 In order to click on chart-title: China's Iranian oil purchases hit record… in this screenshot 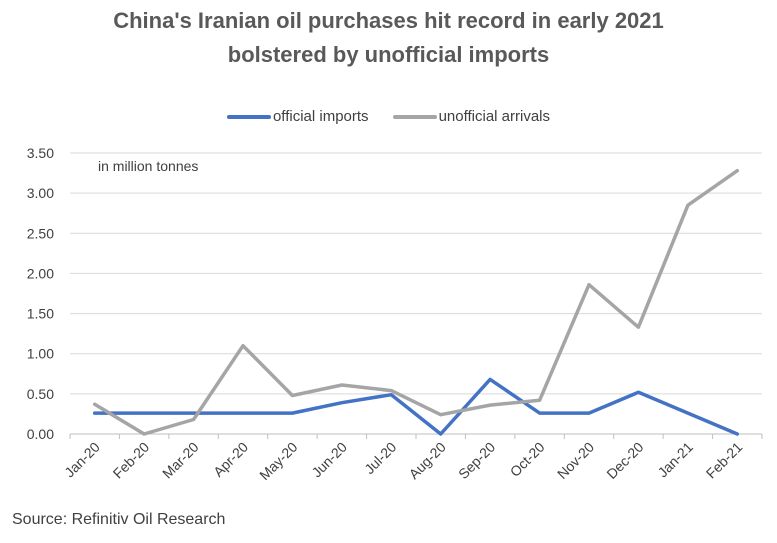, I will do `click(388, 38)`.